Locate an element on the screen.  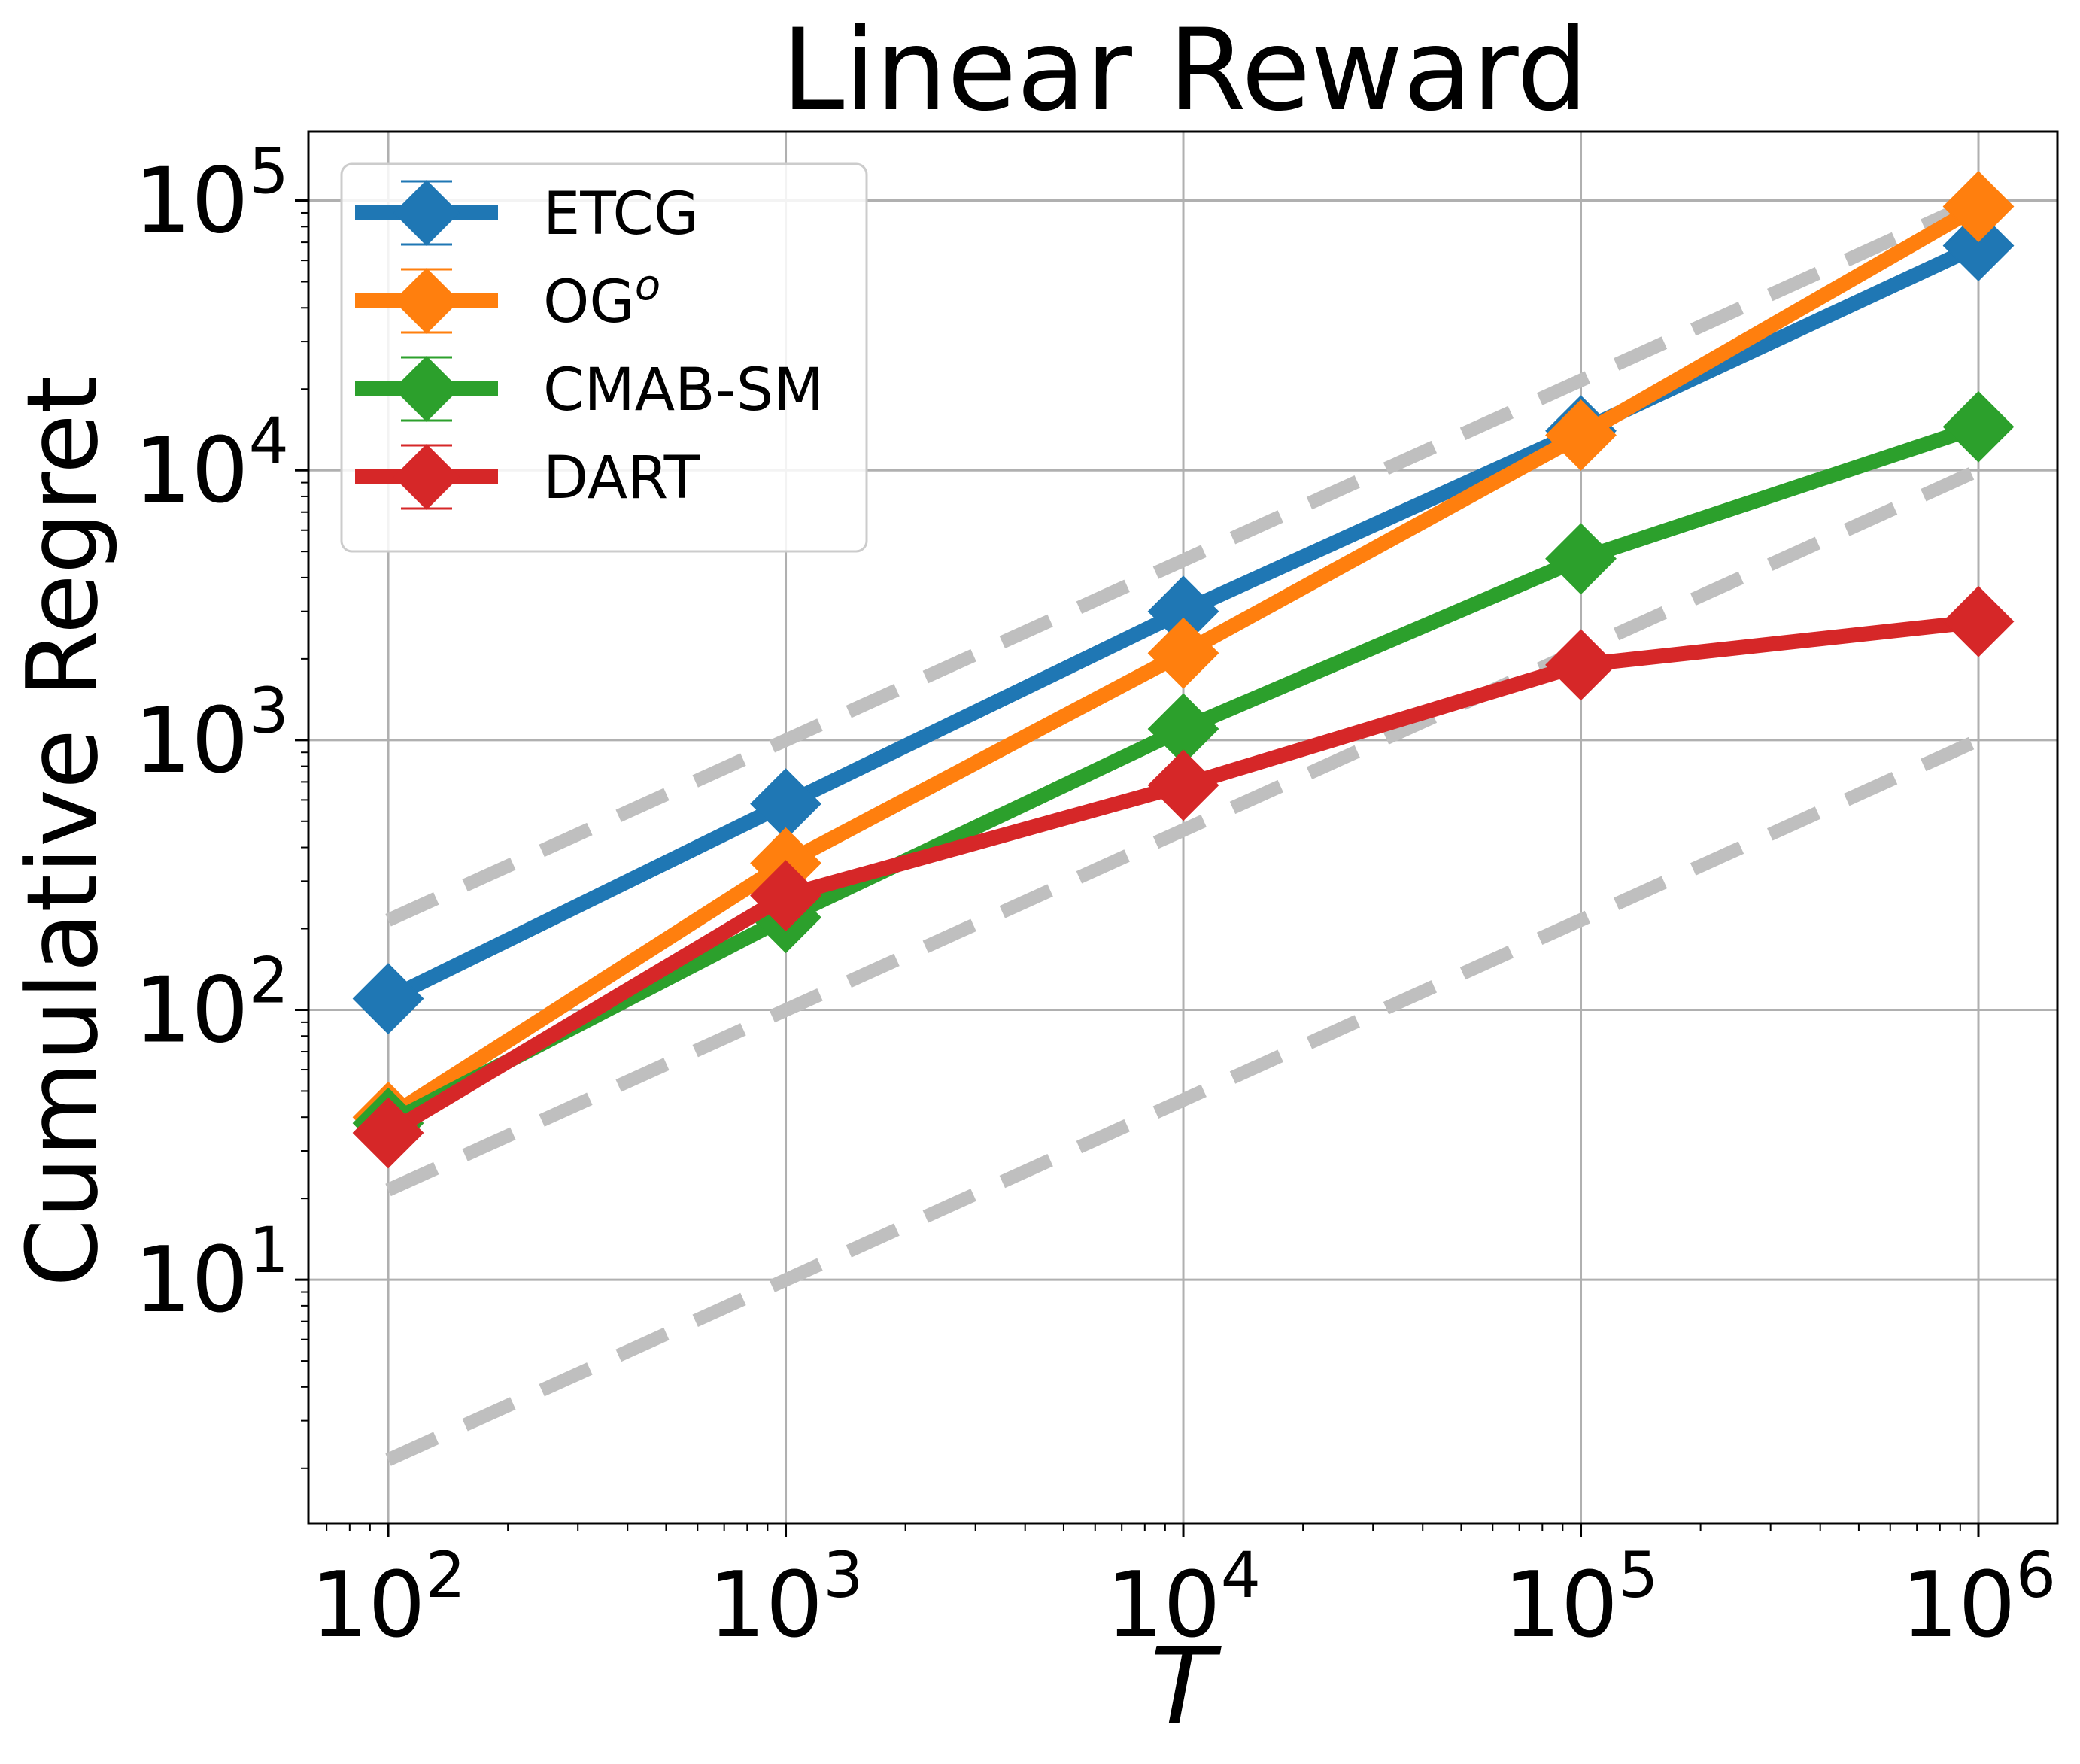
x-tick-label: 10⁵ is located at coordinates (1581, 1598).